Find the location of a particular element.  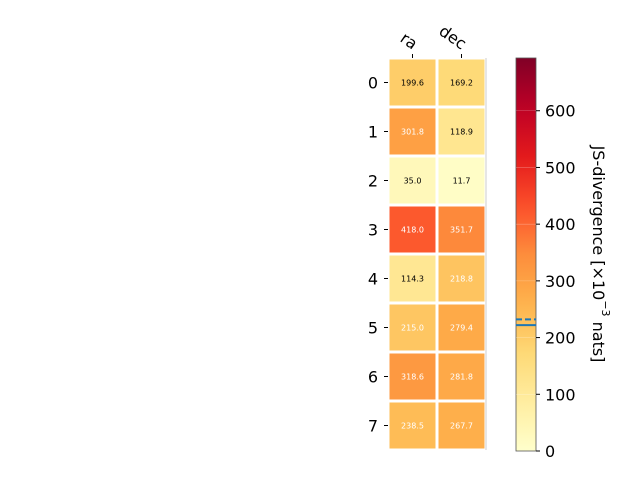

column-label: dec is located at coordinates (453, 37).